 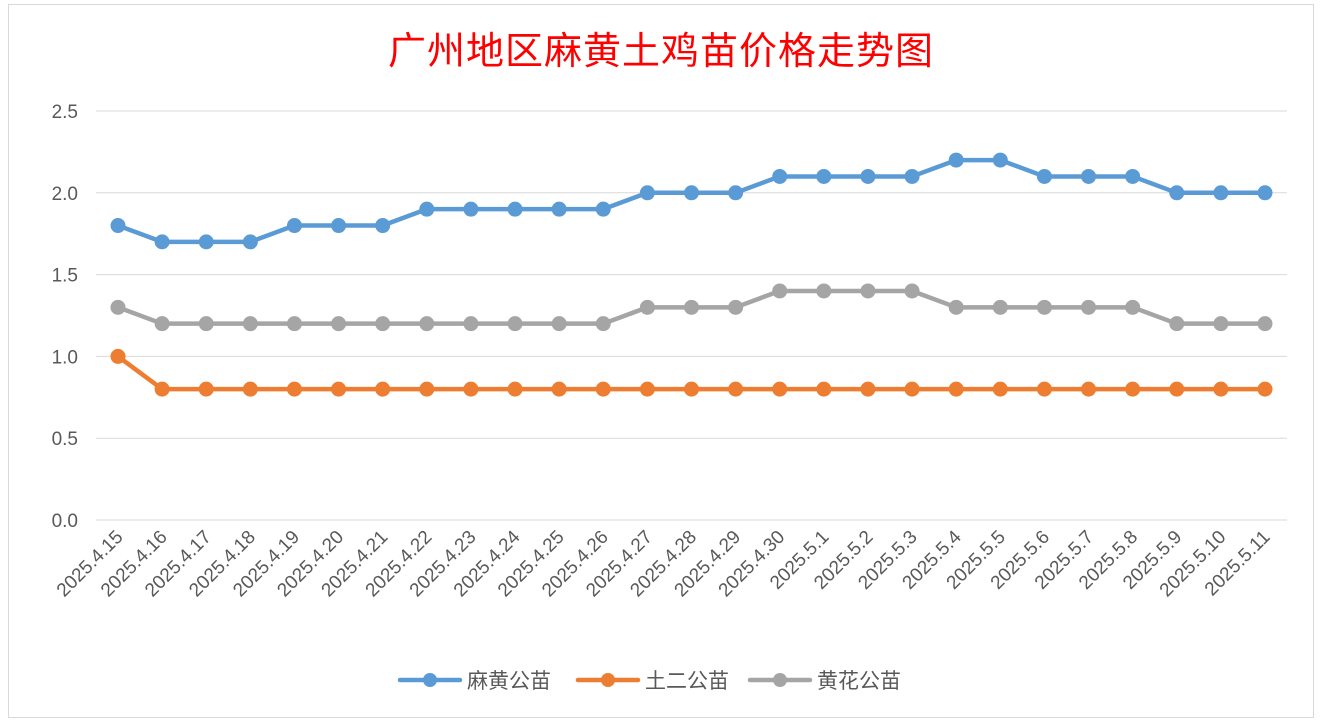 I want to click on legend-item: 土二公苗, so click(x=652, y=681).